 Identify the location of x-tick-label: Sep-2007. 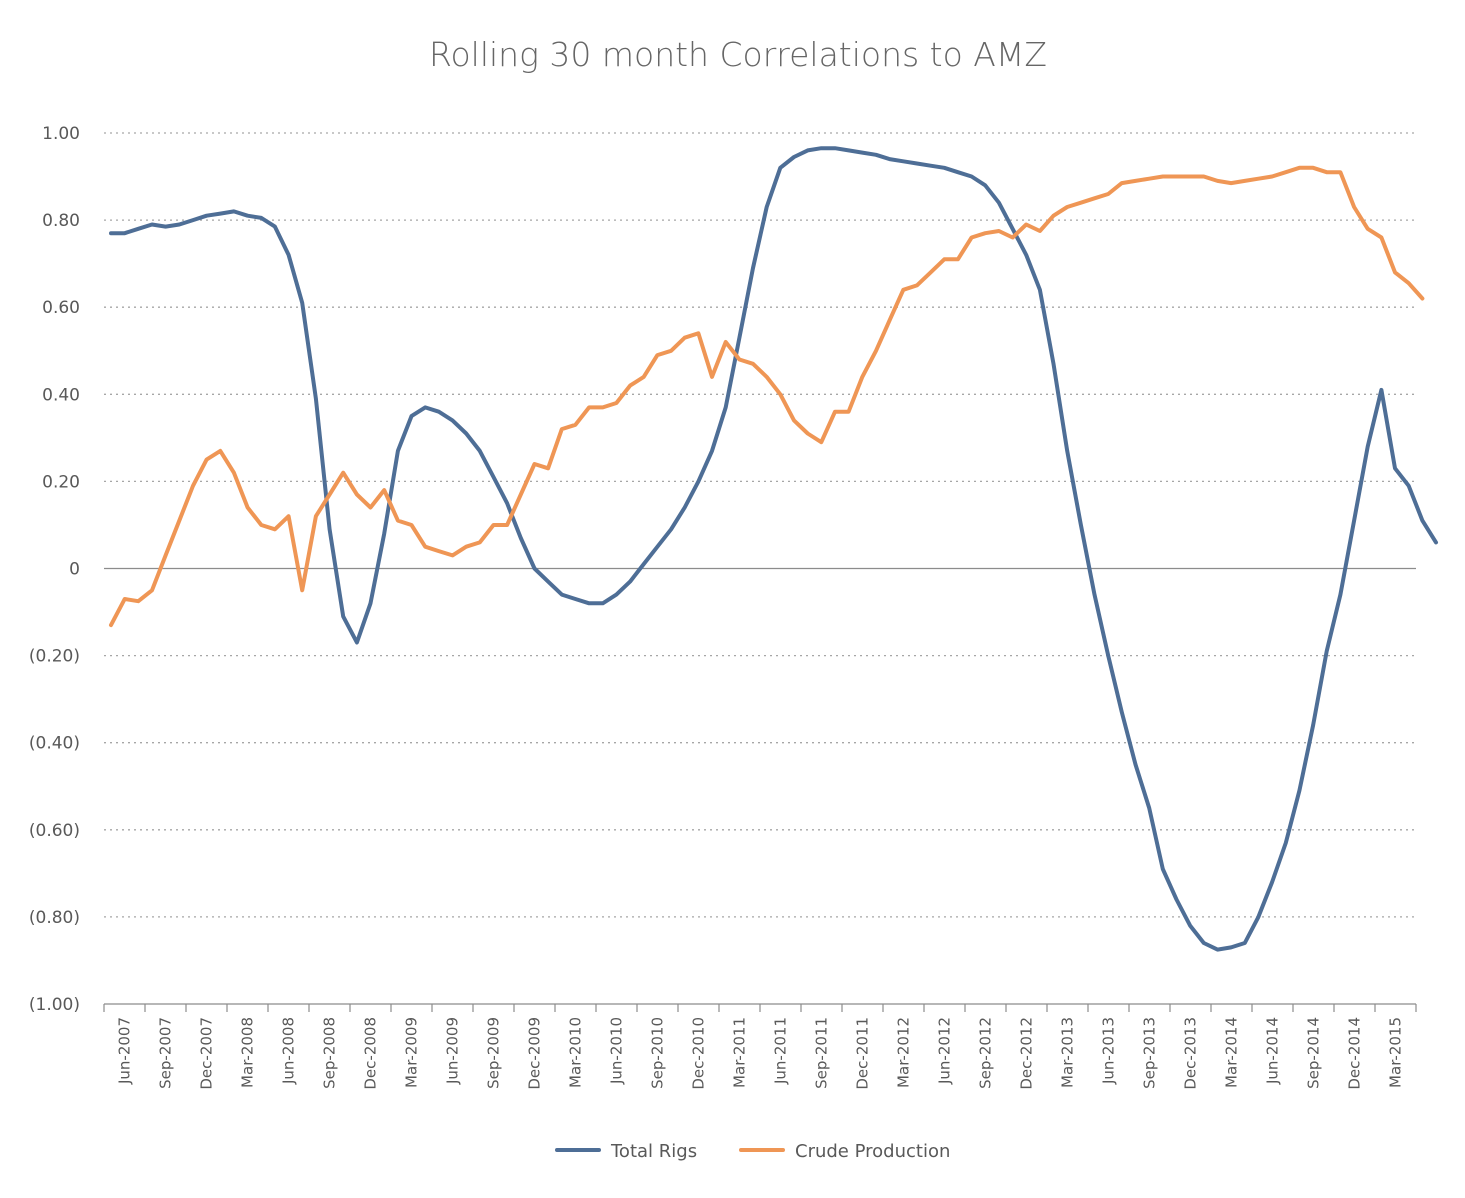
(166, 1053).